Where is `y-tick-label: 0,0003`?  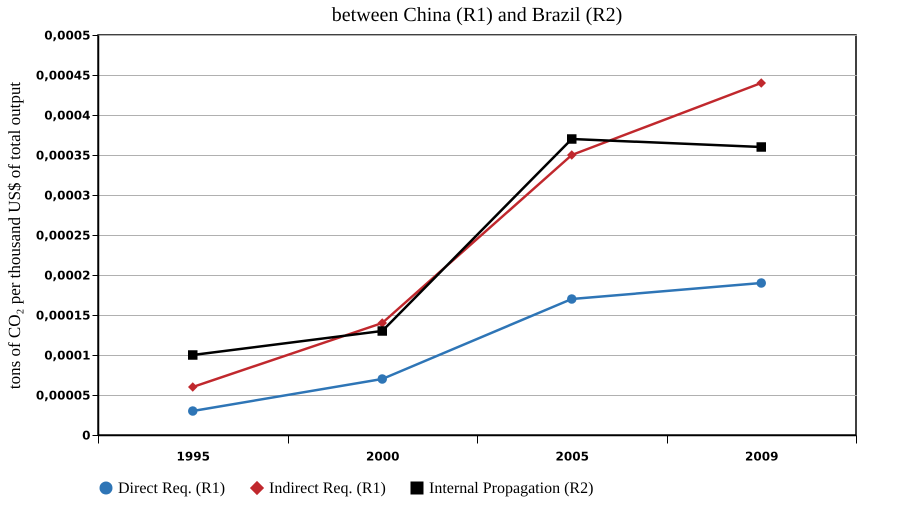 y-tick-label: 0,0003 is located at coordinates (67, 195).